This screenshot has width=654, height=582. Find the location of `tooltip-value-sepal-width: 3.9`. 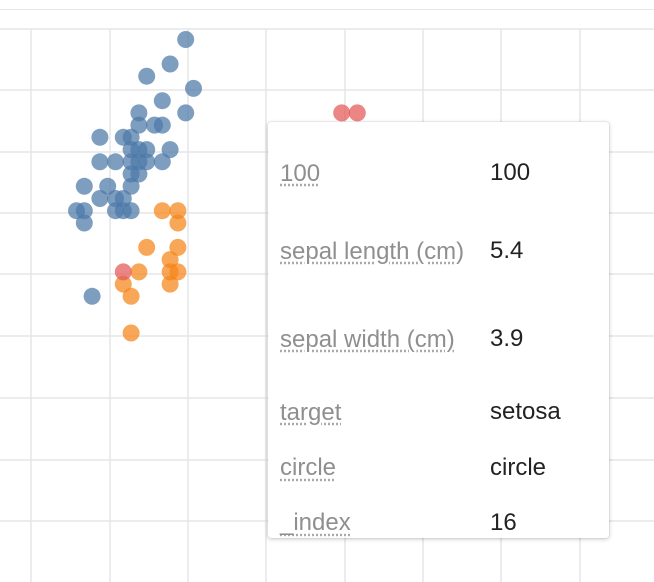

tooltip-value-sepal-width: 3.9 is located at coordinates (507, 338).